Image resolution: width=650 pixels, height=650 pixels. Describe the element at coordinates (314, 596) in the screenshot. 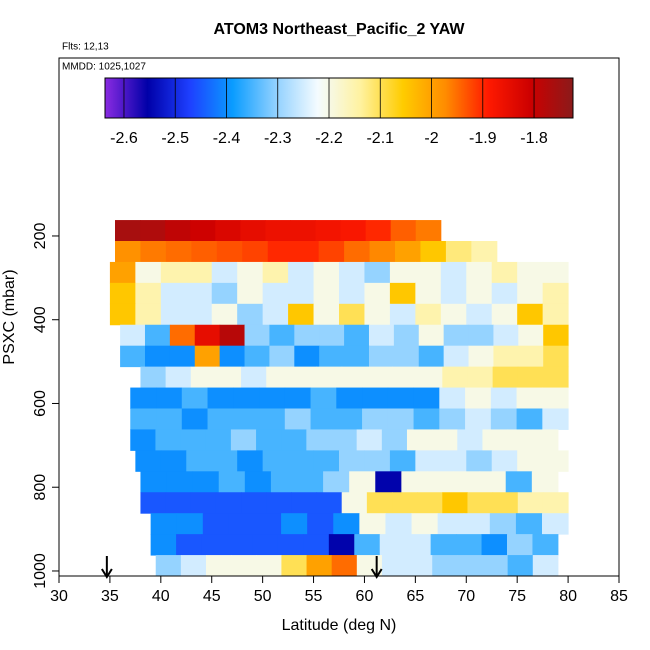

I see `x-tick-label: 55` at that location.